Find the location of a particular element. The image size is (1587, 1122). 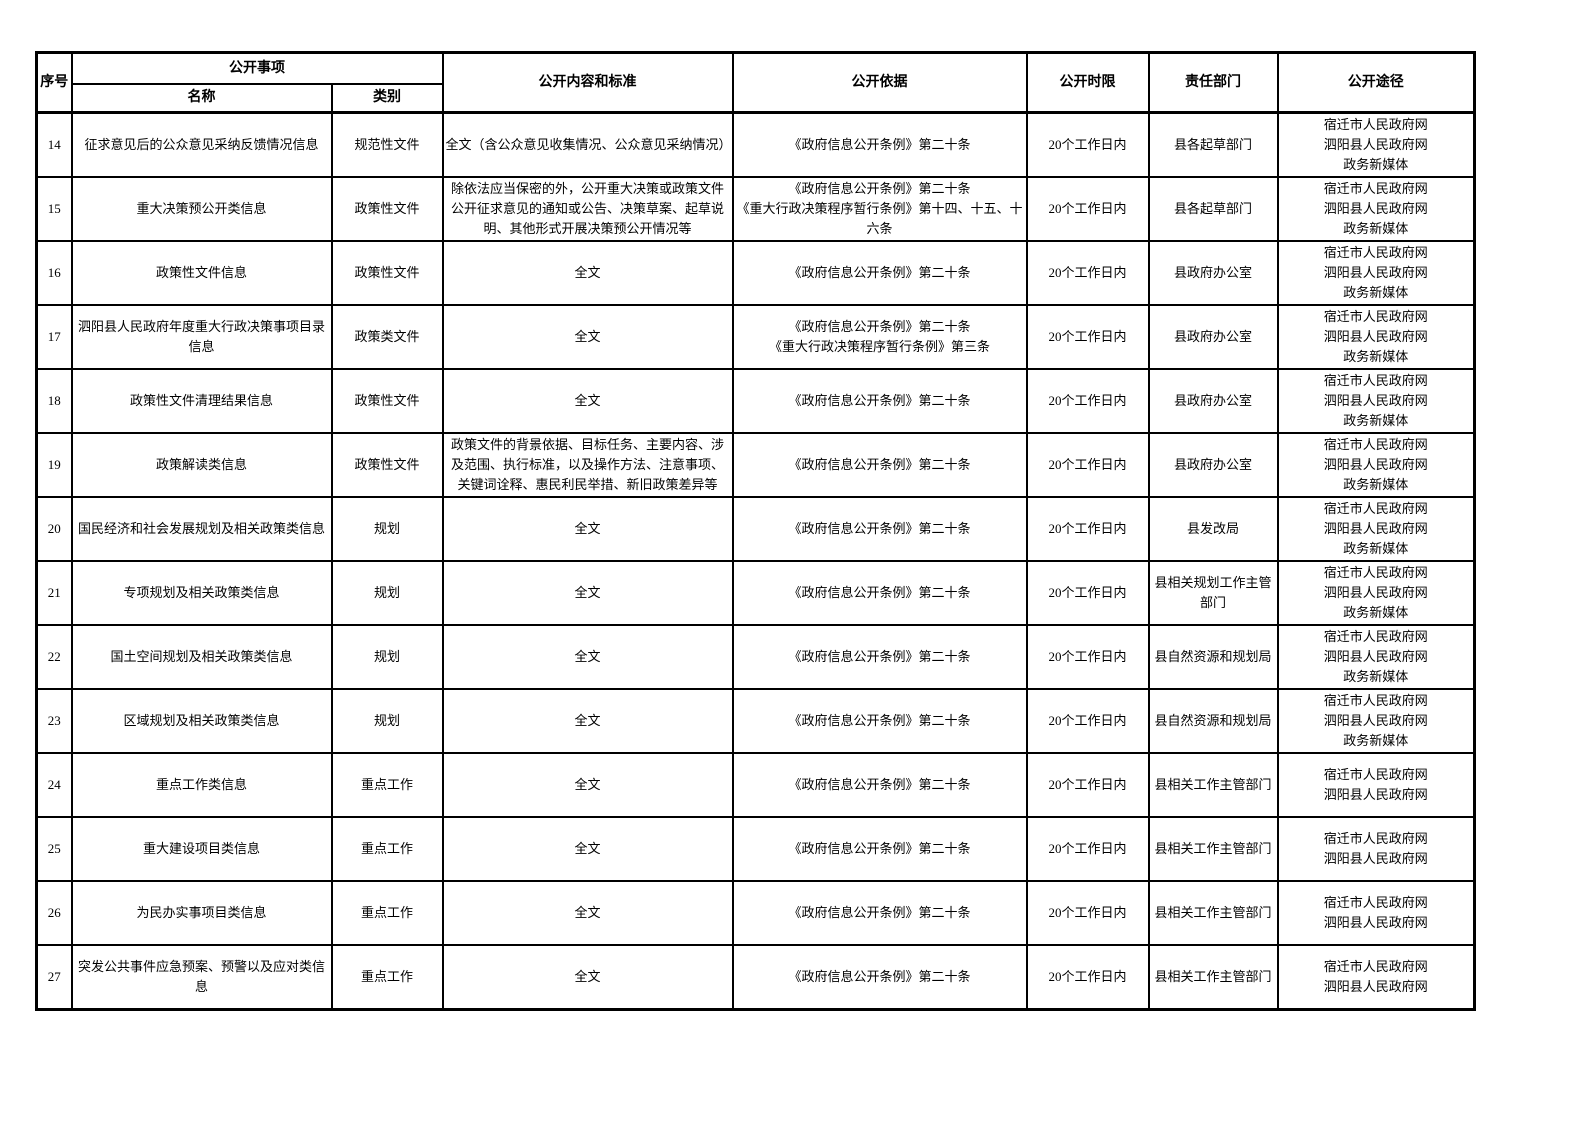

header-time: 公开时限 is located at coordinates (1087, 82).